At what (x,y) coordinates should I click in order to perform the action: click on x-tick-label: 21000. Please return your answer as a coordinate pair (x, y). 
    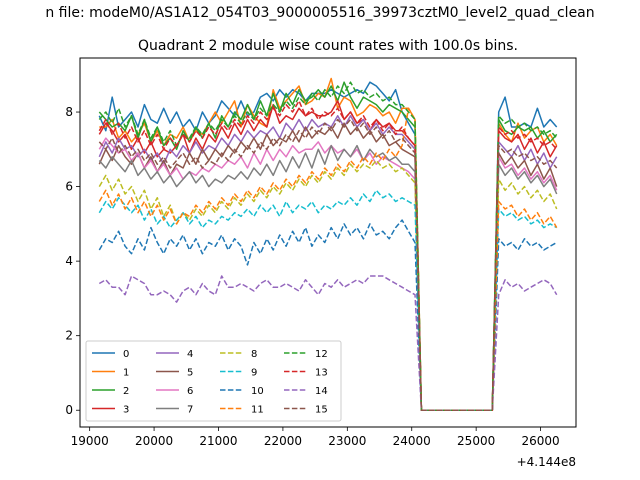
    Looking at the image, I should click on (218, 441).